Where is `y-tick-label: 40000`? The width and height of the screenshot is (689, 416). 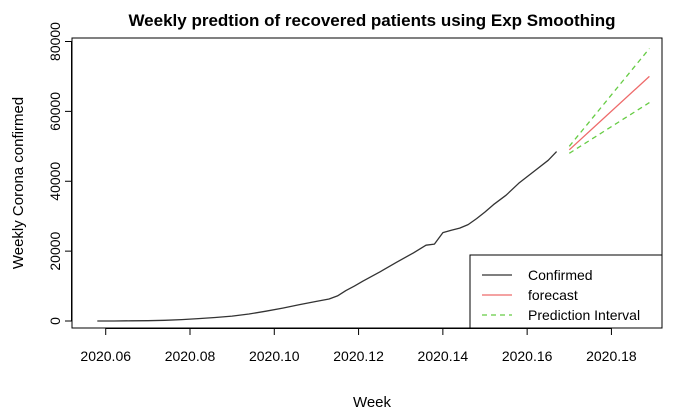 y-tick-label: 40000 is located at coordinates (55, 181).